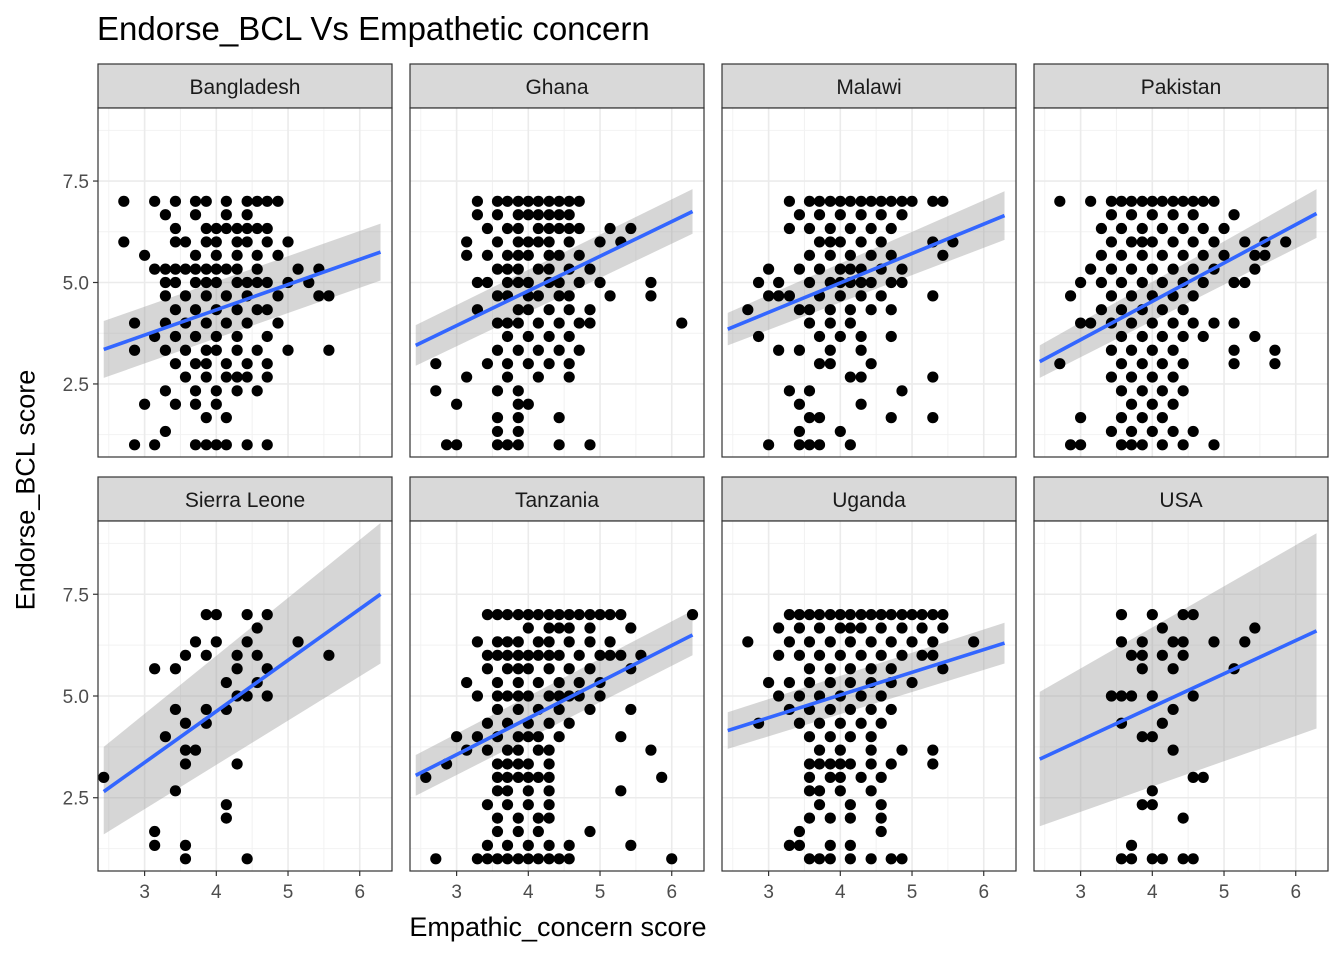  Describe the element at coordinates (242, 679) in the screenshot. I see `confidence-ribbon` at that location.